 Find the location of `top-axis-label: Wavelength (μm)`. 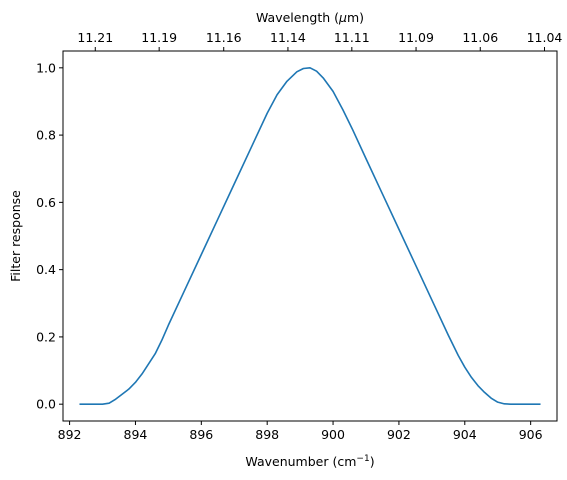

top-axis-label: Wavelength (μm) is located at coordinates (310, 17).